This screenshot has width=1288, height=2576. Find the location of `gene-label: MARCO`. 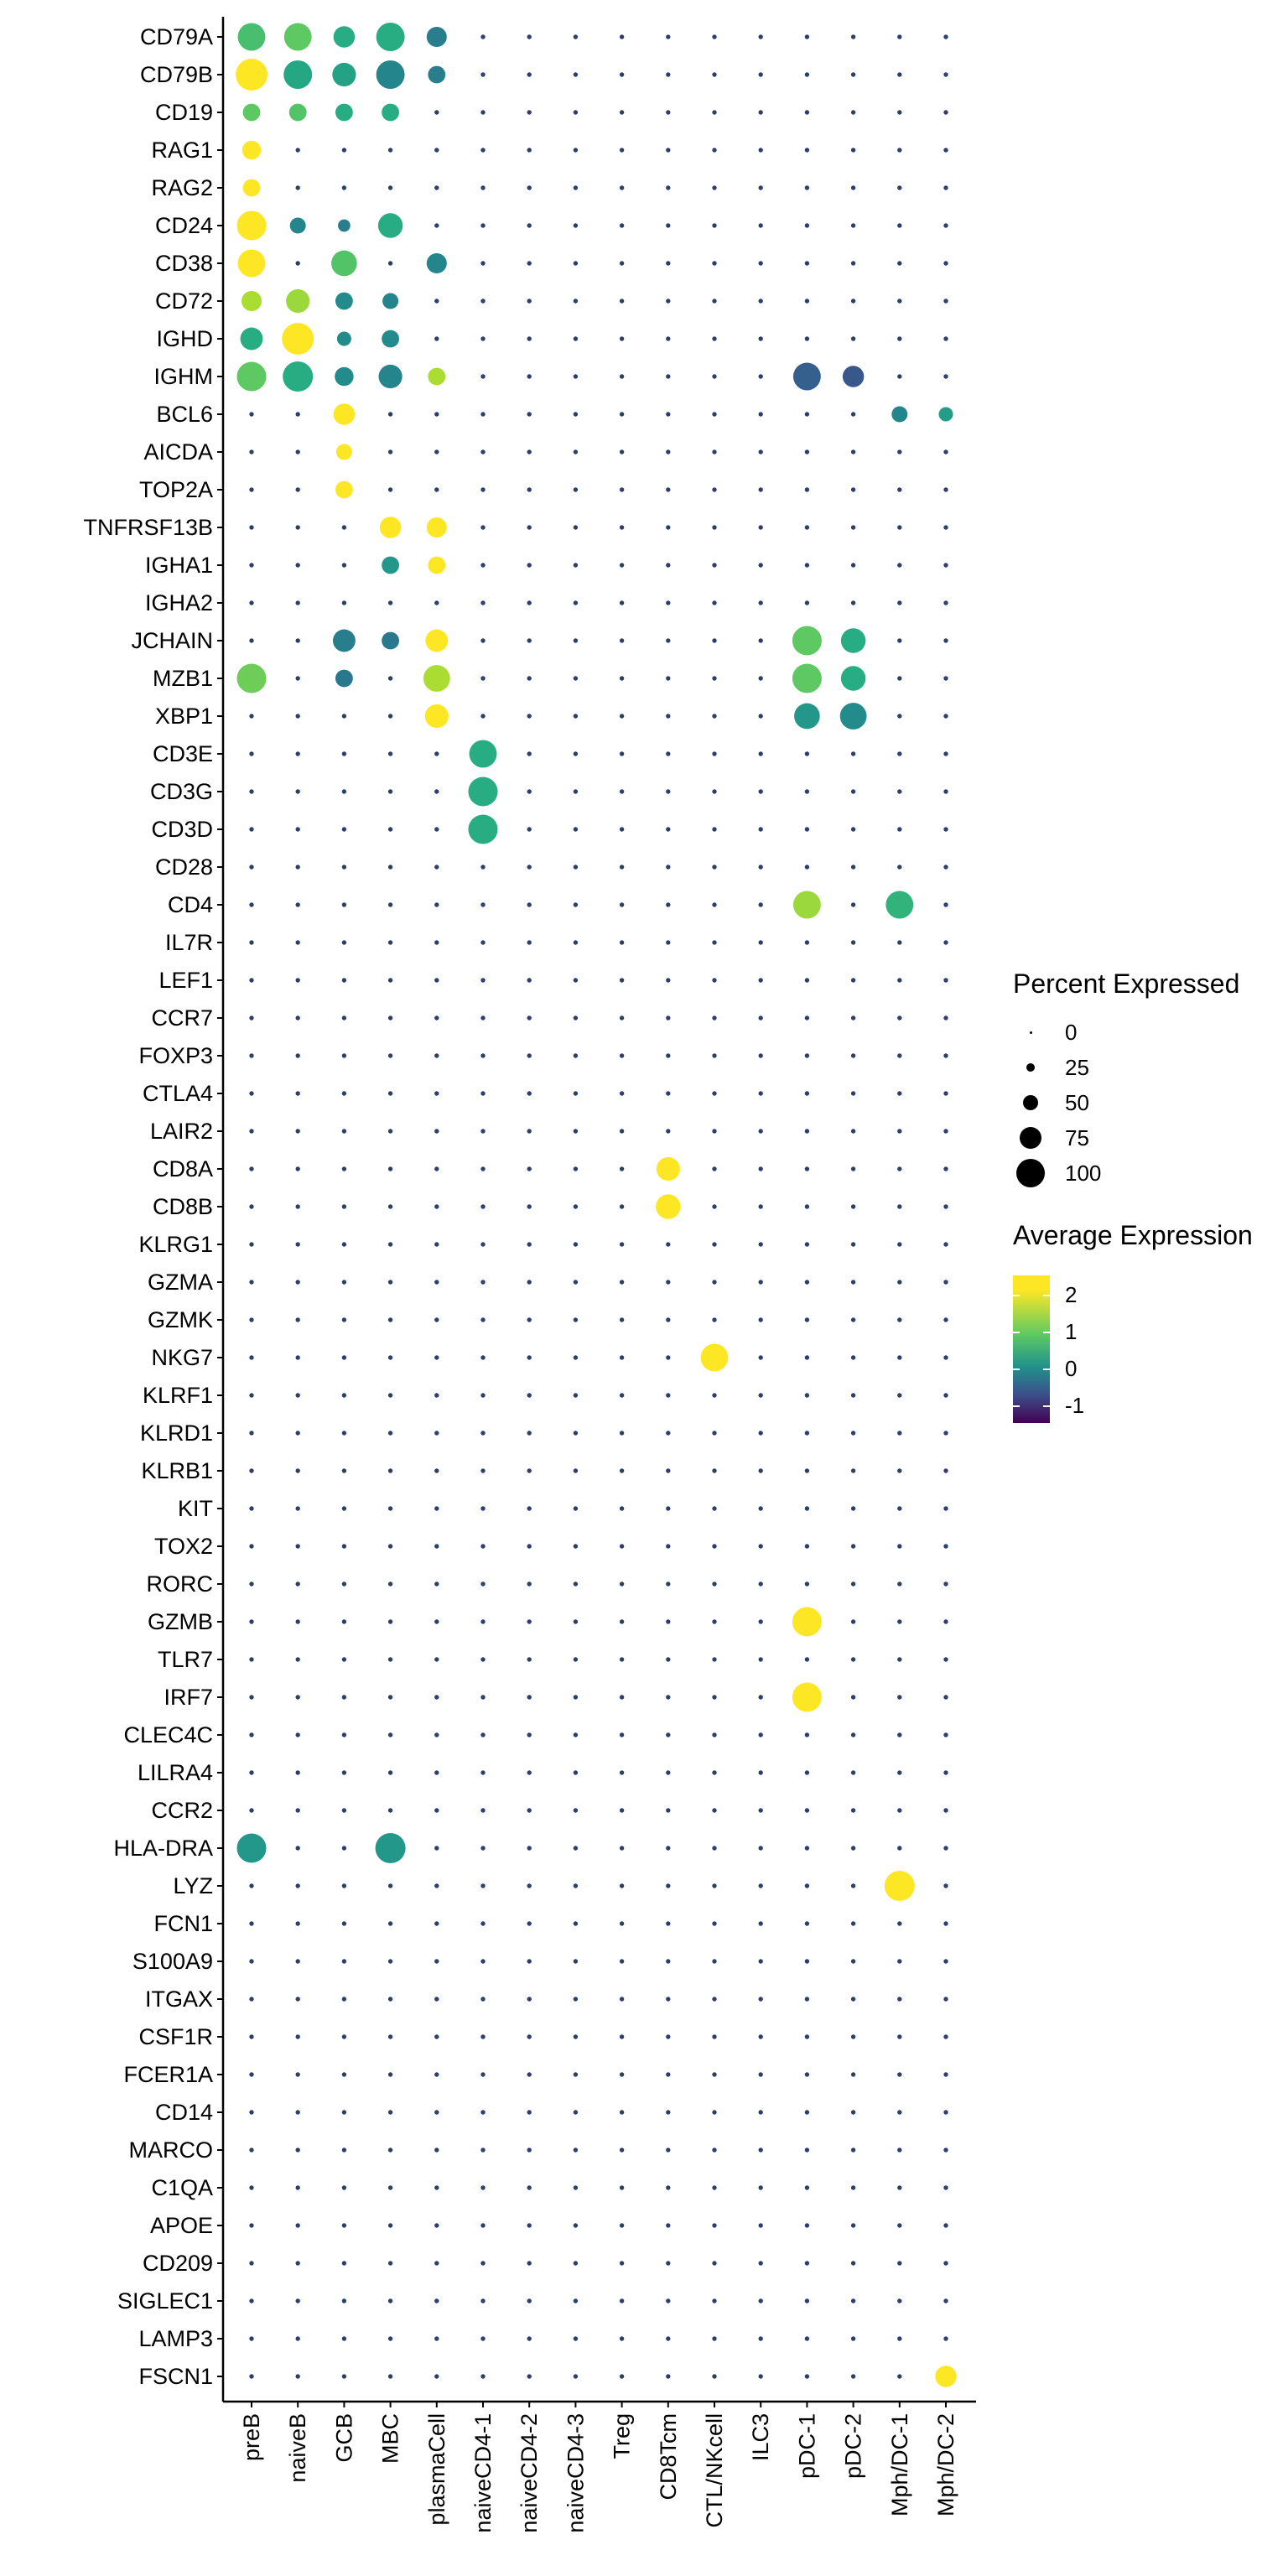

gene-label: MARCO is located at coordinates (171, 2150).